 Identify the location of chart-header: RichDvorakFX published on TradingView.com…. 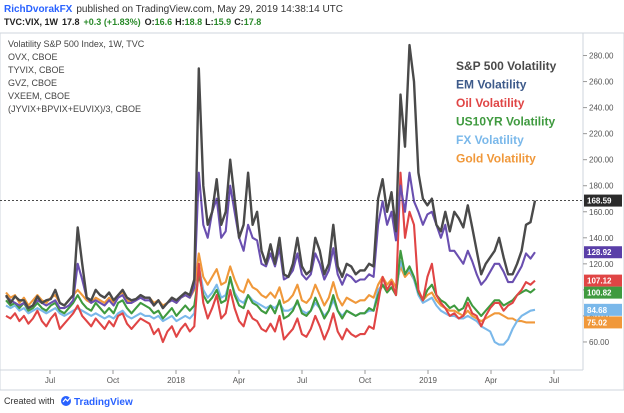
(173, 15).